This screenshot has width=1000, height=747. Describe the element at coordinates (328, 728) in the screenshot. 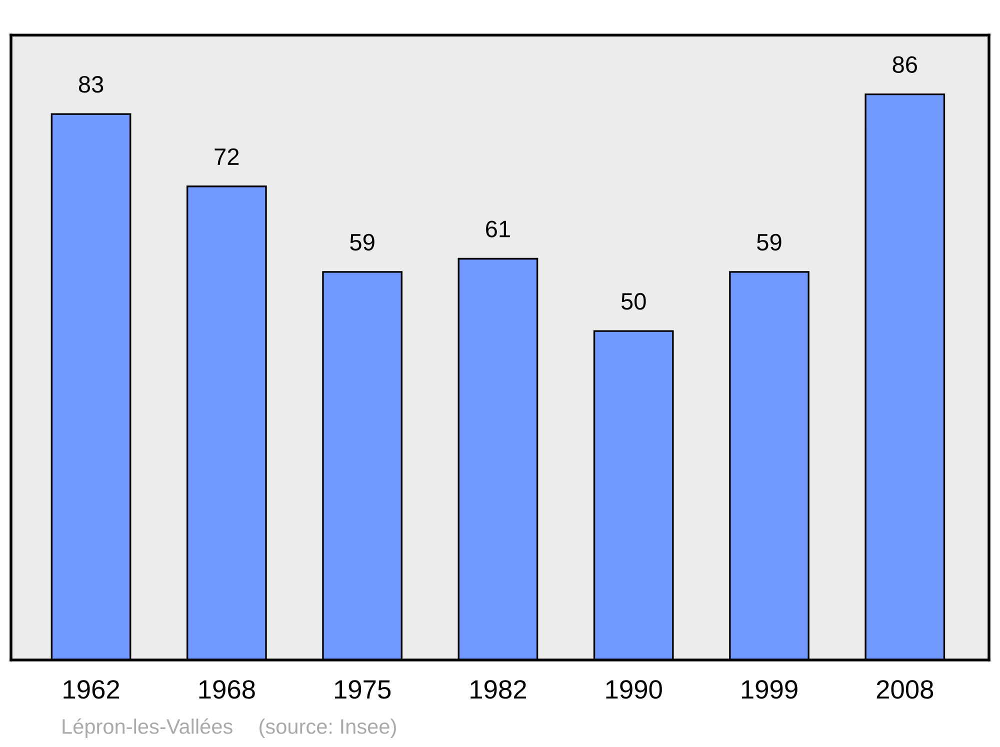

I see `text: (source: Insee)` at that location.